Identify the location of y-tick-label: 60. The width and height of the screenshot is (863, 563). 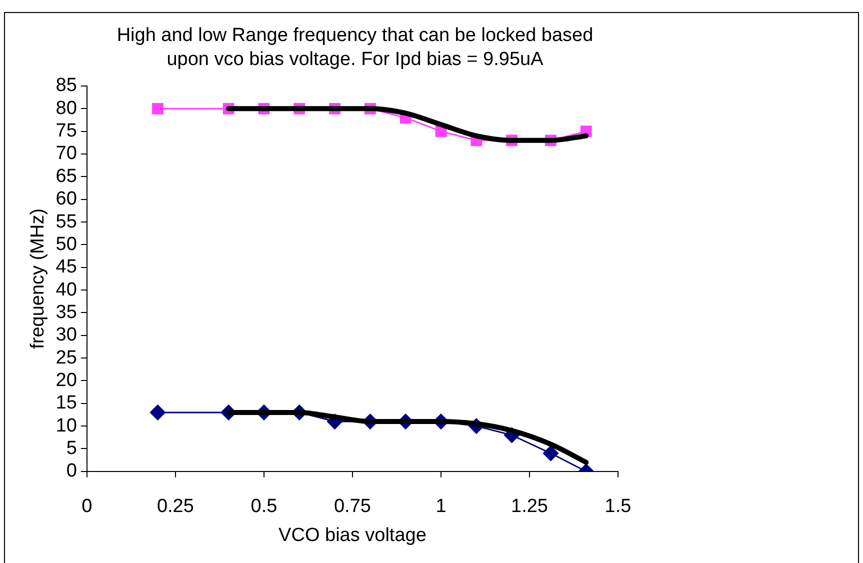
(66, 199).